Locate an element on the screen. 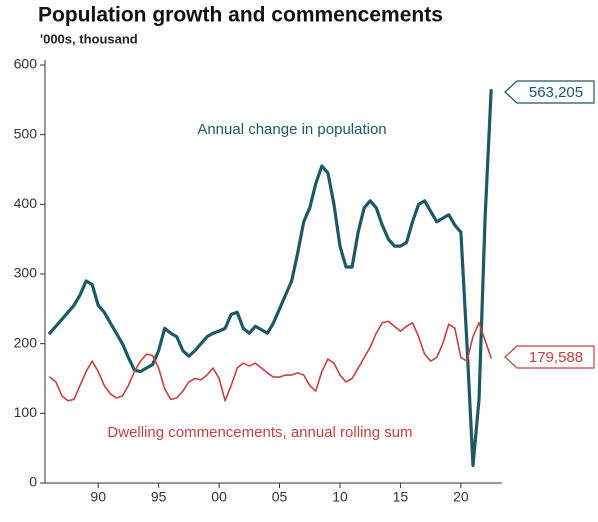  x-tick-label: 15 is located at coordinates (401, 497).